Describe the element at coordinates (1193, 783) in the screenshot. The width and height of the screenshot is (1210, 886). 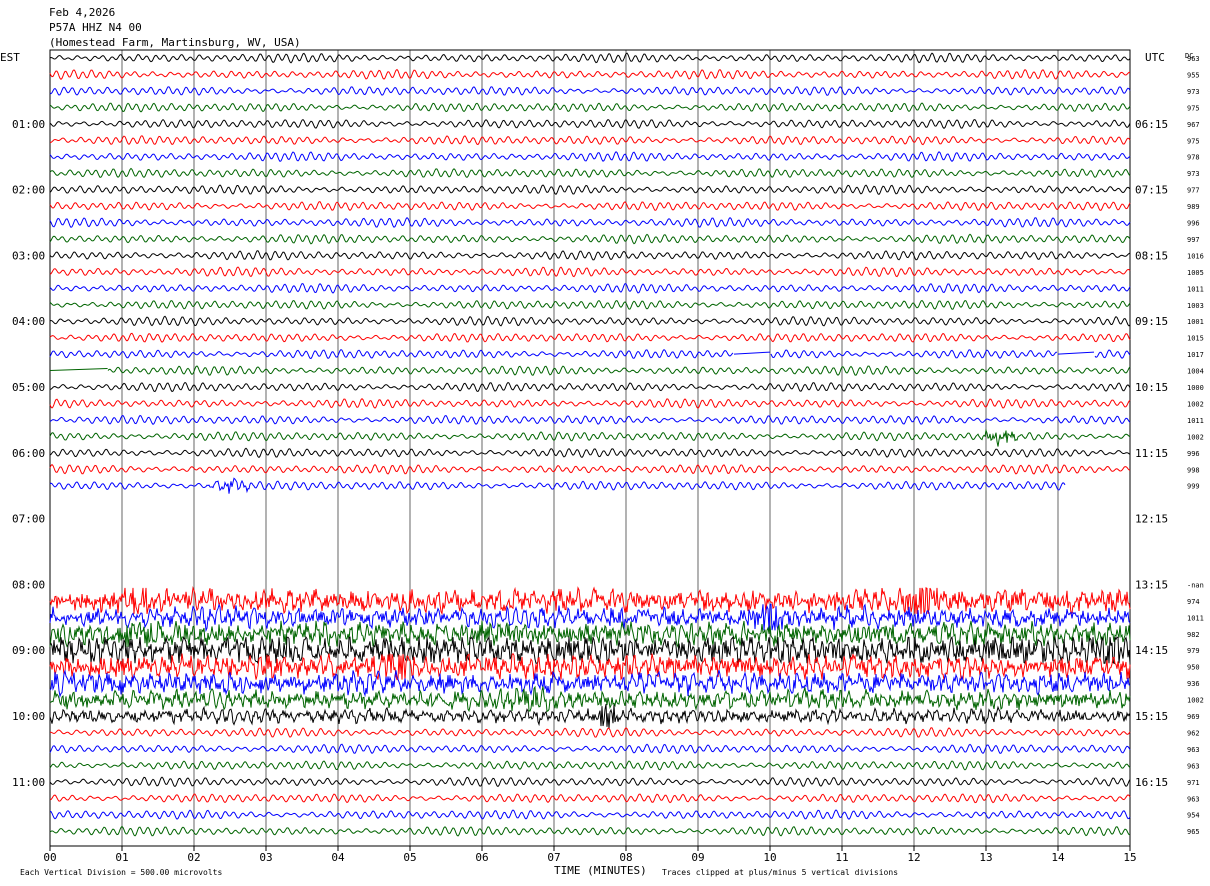
I see `dc-value: 971` at that location.